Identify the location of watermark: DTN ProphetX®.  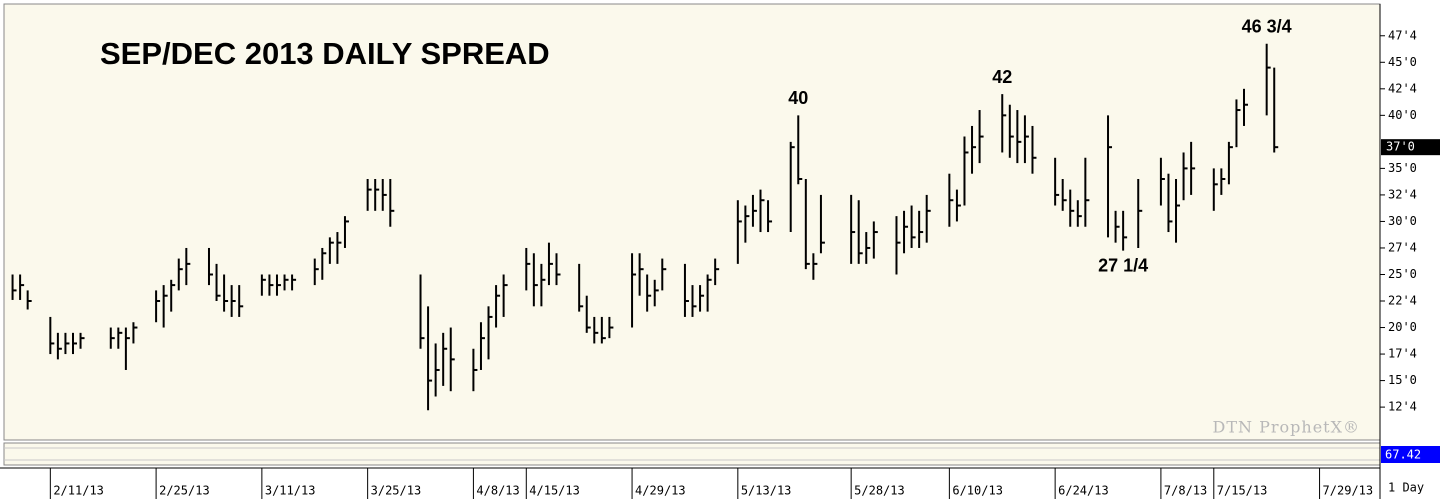
(1286, 427).